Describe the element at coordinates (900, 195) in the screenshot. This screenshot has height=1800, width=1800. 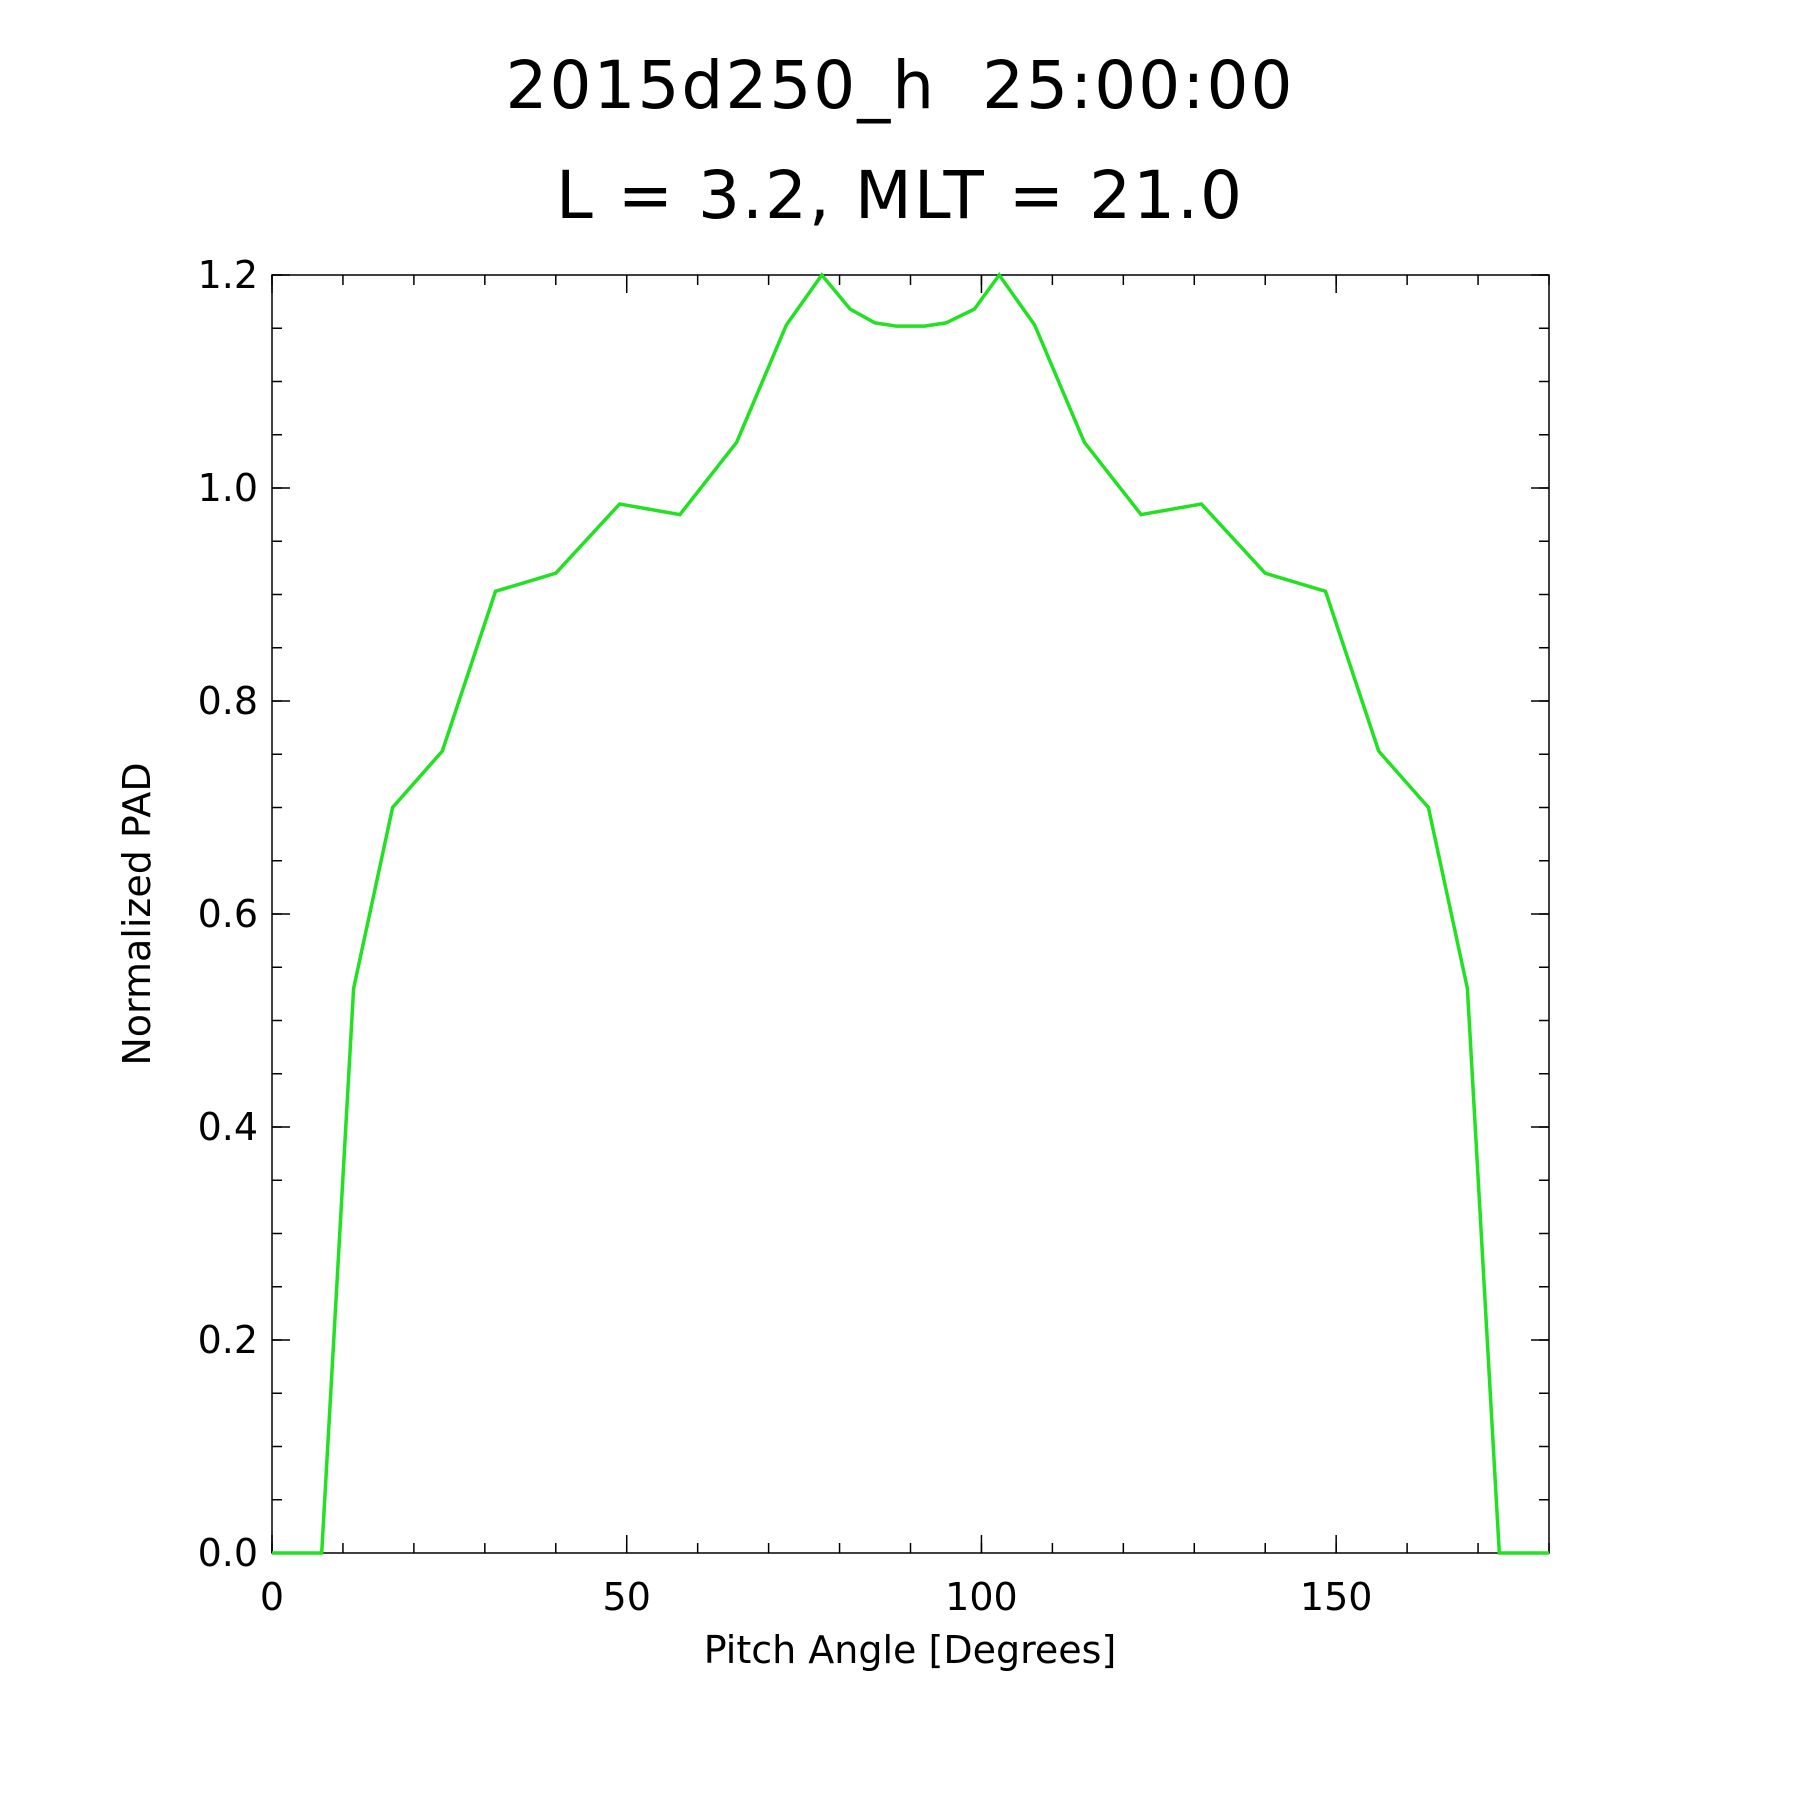
I see `chart-subtitle: L = 3.2, MLT = 21.0` at that location.